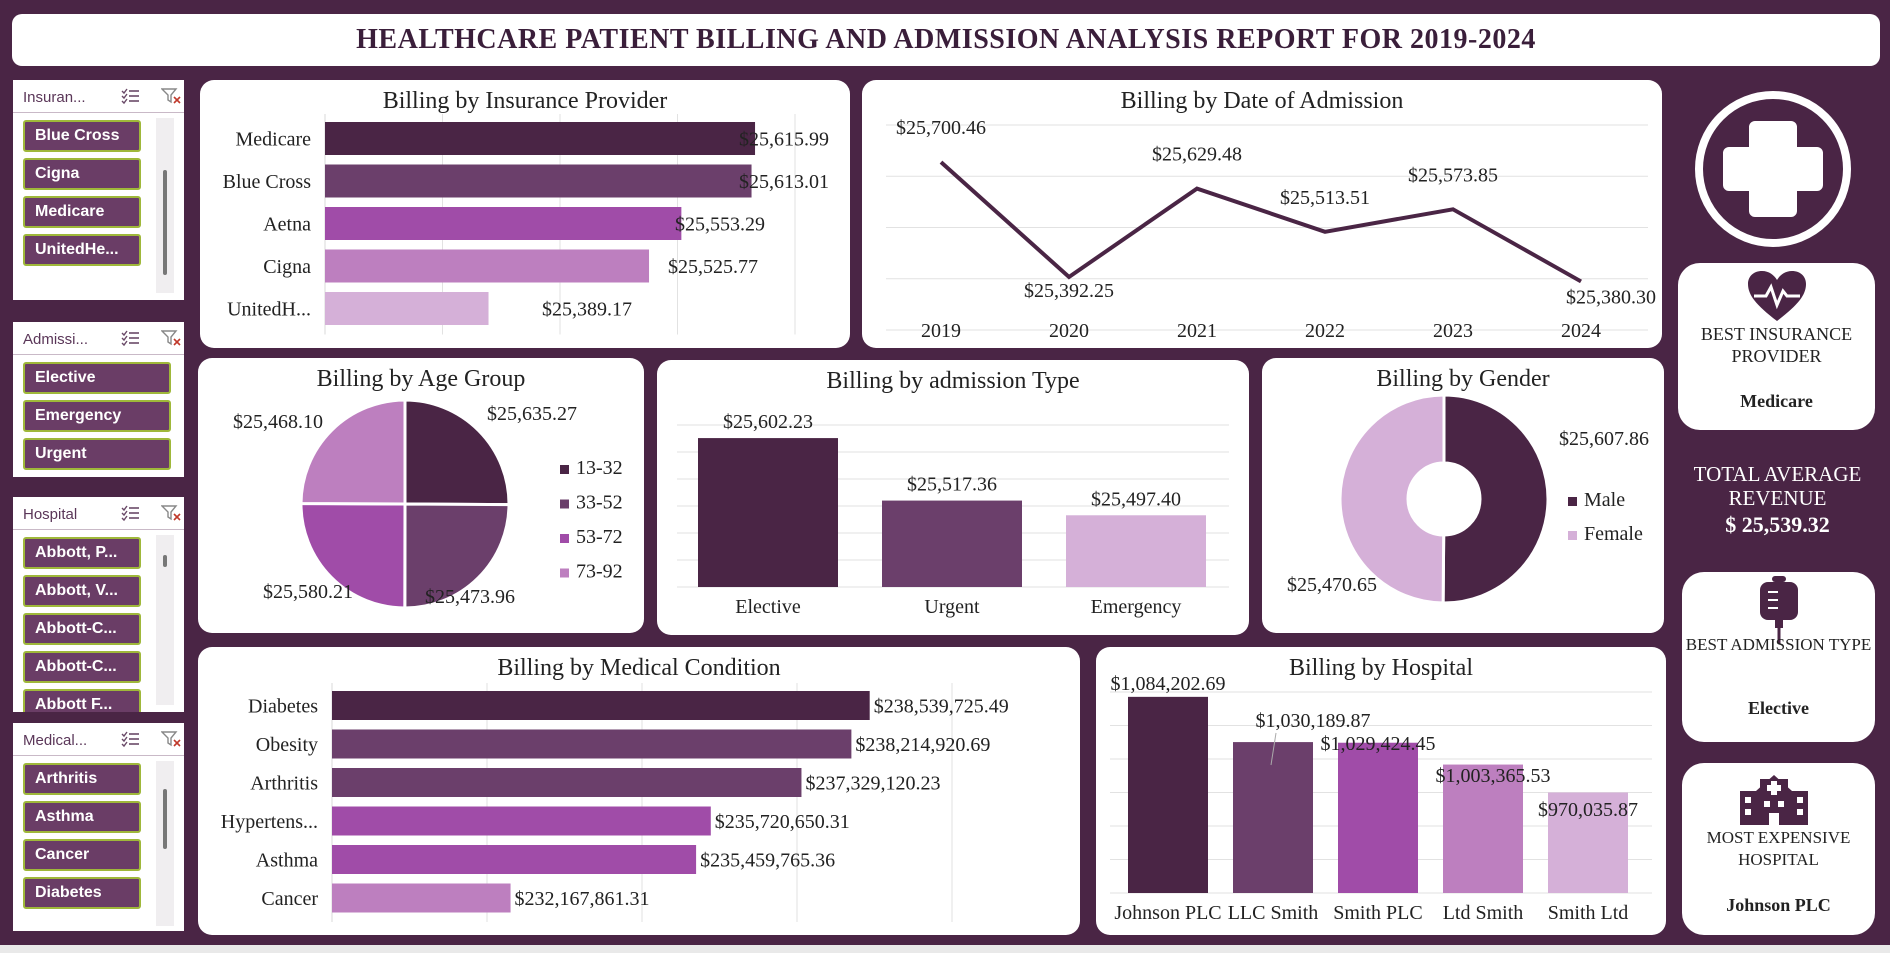 The width and height of the screenshot is (1890, 953). What do you see at coordinates (782, 822) in the screenshot?
I see `data-label: $235,720,650.31` at bounding box center [782, 822].